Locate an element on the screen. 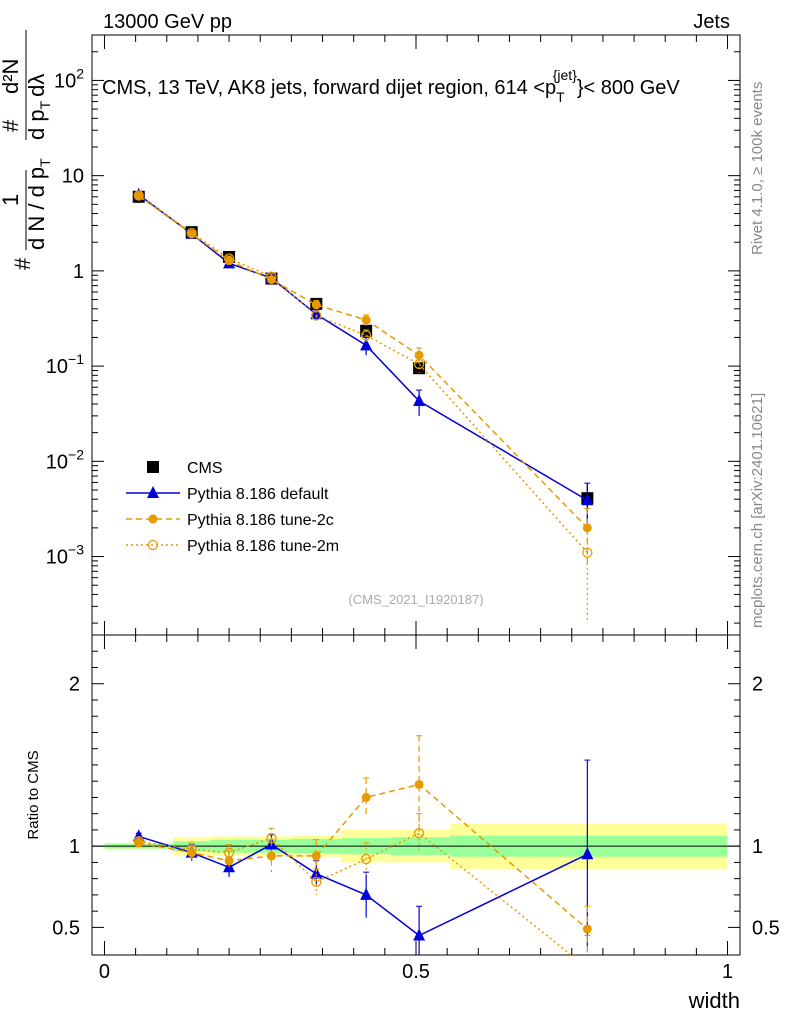 This screenshot has height=1024, width=786. ratio-y-label: Ratio to CMS is located at coordinates (33, 794).